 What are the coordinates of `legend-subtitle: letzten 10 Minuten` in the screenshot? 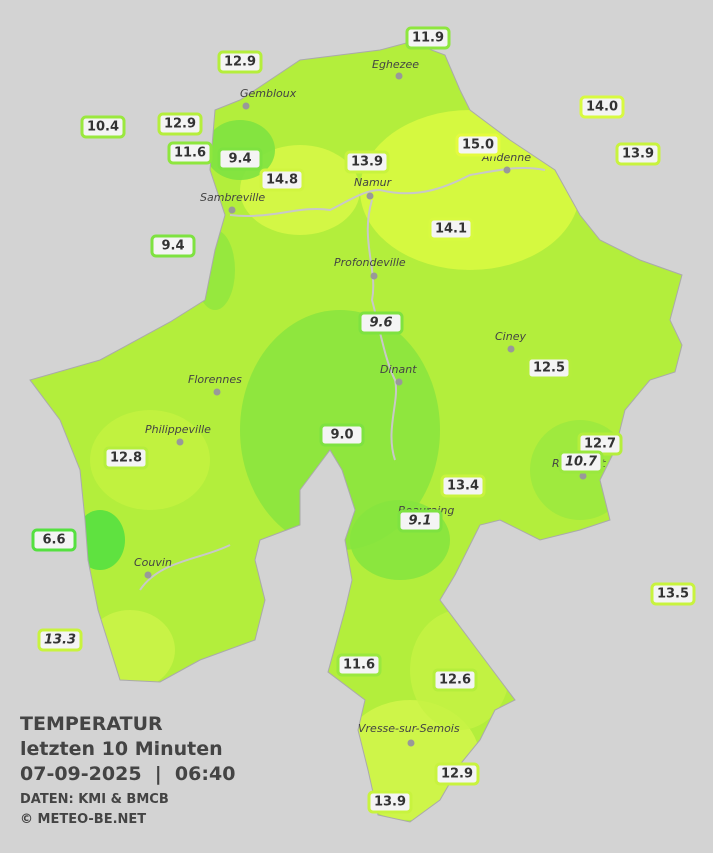 It's located at (121, 749).